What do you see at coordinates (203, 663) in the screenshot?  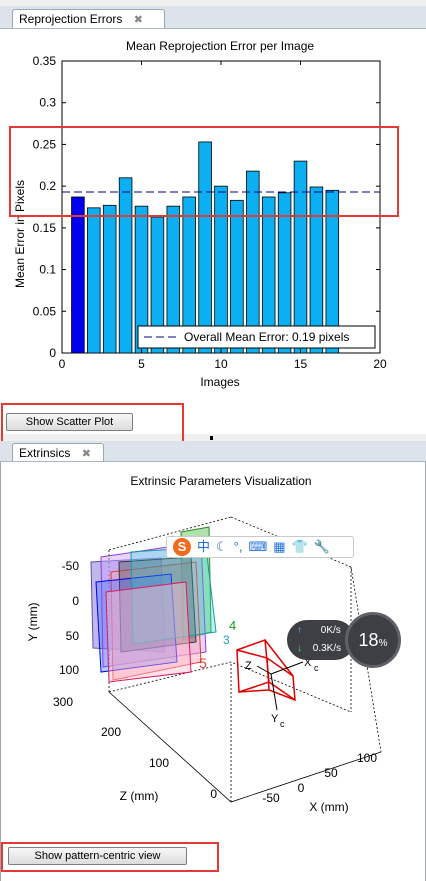 I see `board-number-label: 5` at bounding box center [203, 663].